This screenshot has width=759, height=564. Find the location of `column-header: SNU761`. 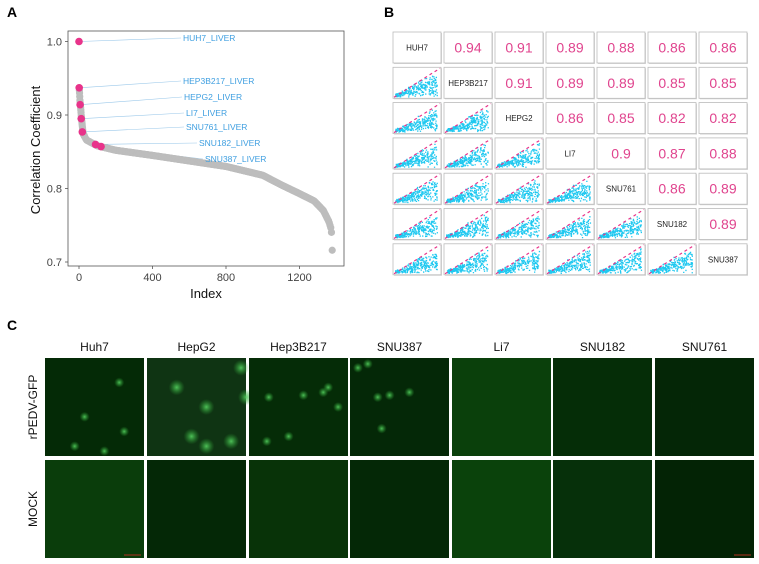

column-header: SNU761 is located at coordinates (705, 347).